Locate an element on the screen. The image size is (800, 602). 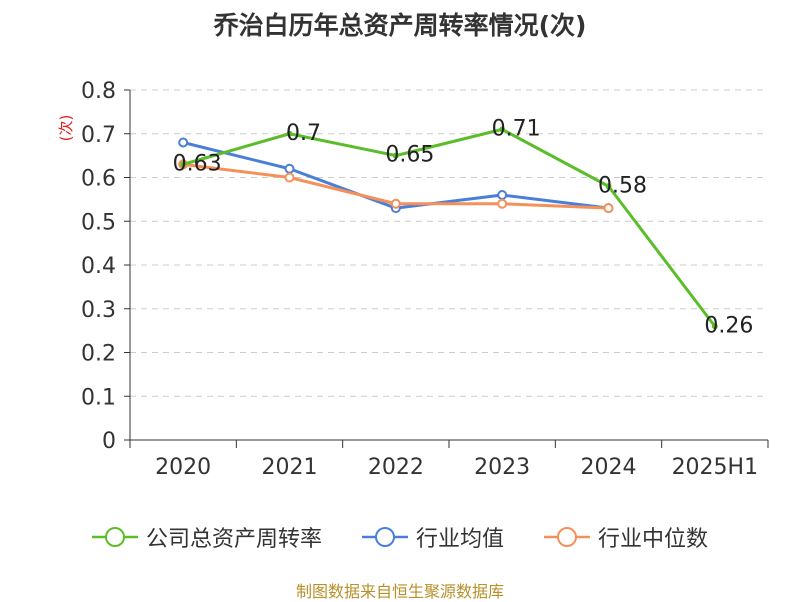
legend-item: 公司总资产周转率 is located at coordinates (206, 537).